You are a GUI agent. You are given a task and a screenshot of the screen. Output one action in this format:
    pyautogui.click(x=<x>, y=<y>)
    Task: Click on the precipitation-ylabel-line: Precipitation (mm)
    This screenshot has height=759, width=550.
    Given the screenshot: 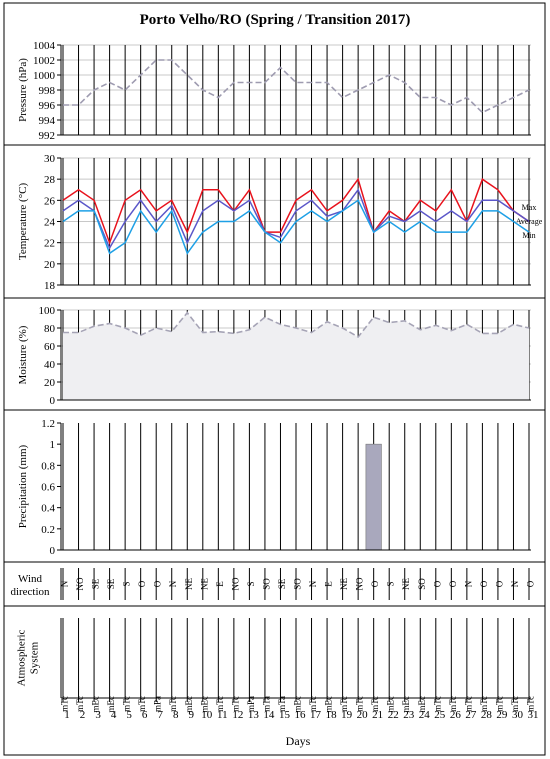 What is the action you would take?
    pyautogui.click(x=23, y=486)
    